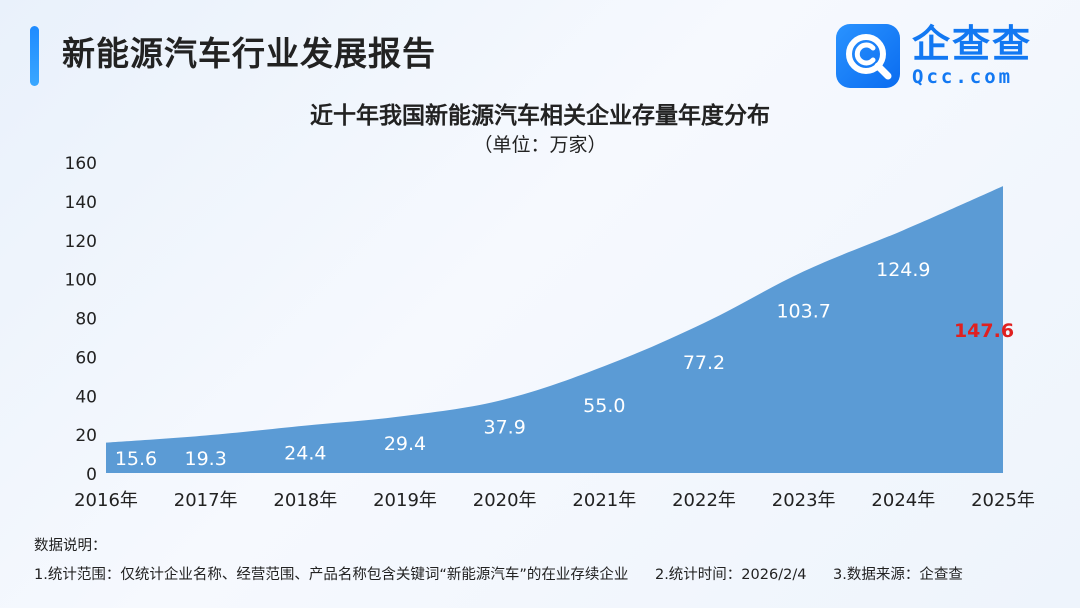 The height and width of the screenshot is (608, 1080). What do you see at coordinates (405, 444) in the screenshot?
I see `data-label: 29.4` at bounding box center [405, 444].